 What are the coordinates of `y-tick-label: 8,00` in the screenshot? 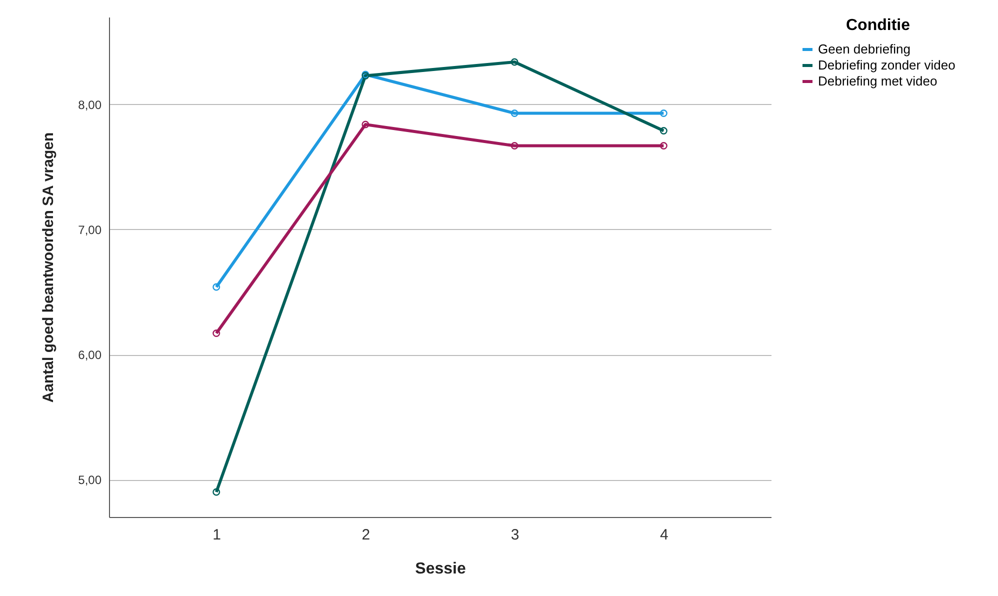 It's located at (90, 105).